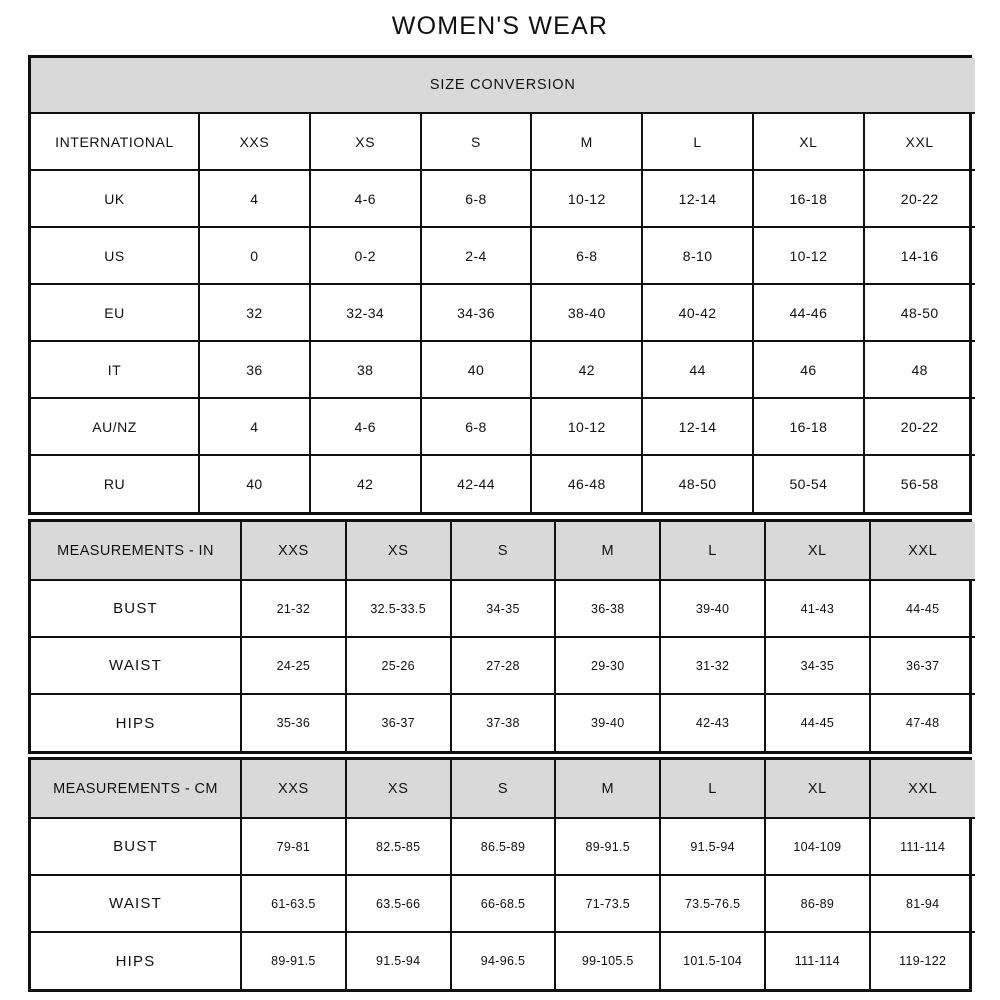 Image resolution: width=1000 pixels, height=1000 pixels. Describe the element at coordinates (115, 141) in the screenshot. I see `column-header-international: INTERNATIONAL` at that location.